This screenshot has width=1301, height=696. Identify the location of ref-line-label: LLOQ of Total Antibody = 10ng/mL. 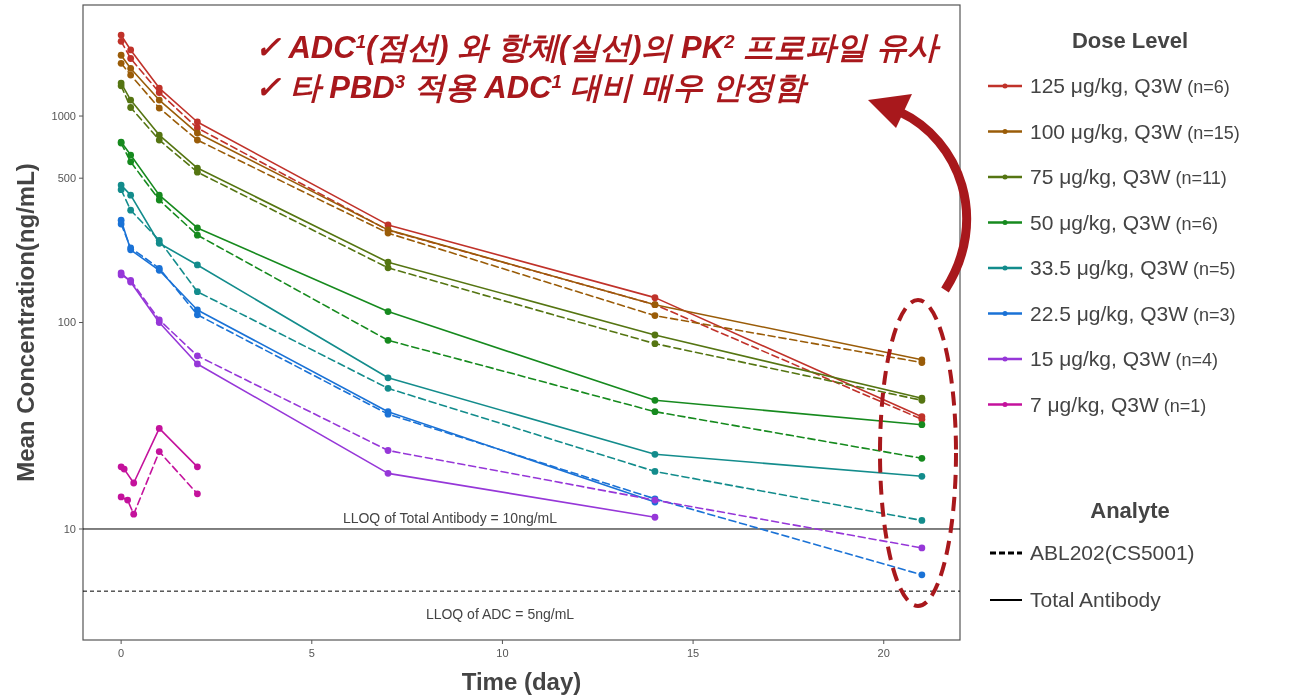
(450, 518).